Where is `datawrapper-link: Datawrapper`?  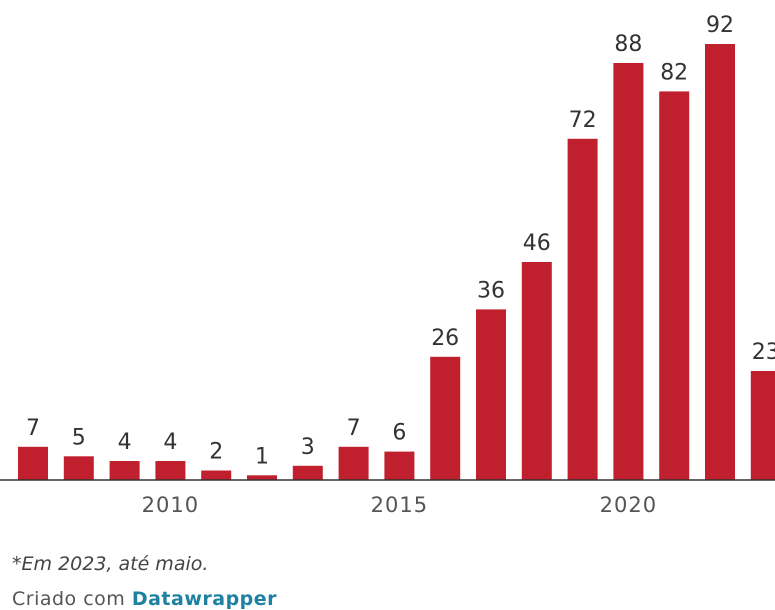 datawrapper-link: Datawrapper is located at coordinates (204, 599).